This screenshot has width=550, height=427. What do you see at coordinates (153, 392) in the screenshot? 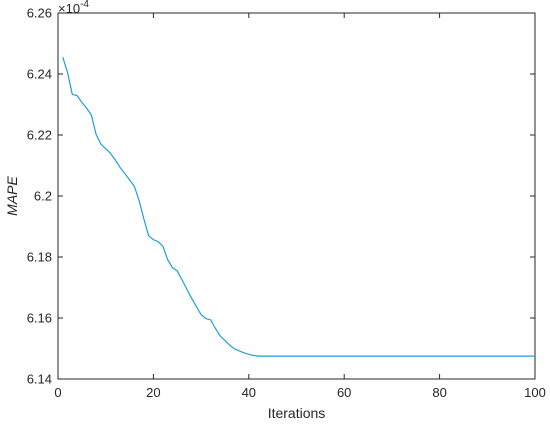
I see `x-tick-label: 20` at bounding box center [153, 392].